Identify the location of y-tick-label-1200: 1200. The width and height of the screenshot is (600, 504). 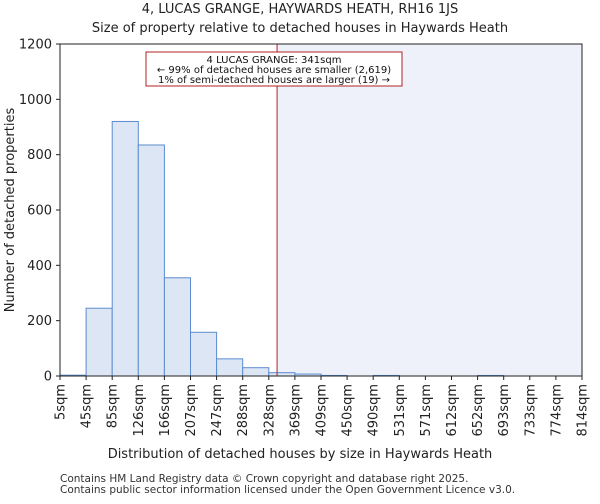
(35, 45).